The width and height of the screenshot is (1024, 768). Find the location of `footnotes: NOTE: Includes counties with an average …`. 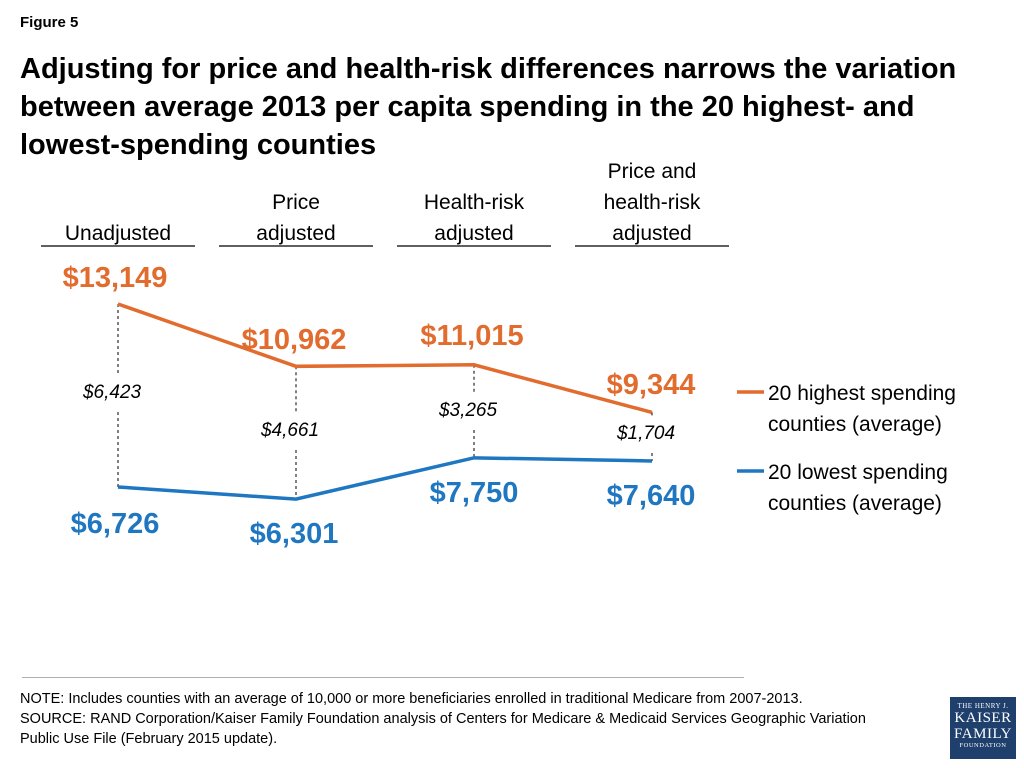

footnotes: NOTE: Includes counties with an average … is located at coordinates (470, 719).